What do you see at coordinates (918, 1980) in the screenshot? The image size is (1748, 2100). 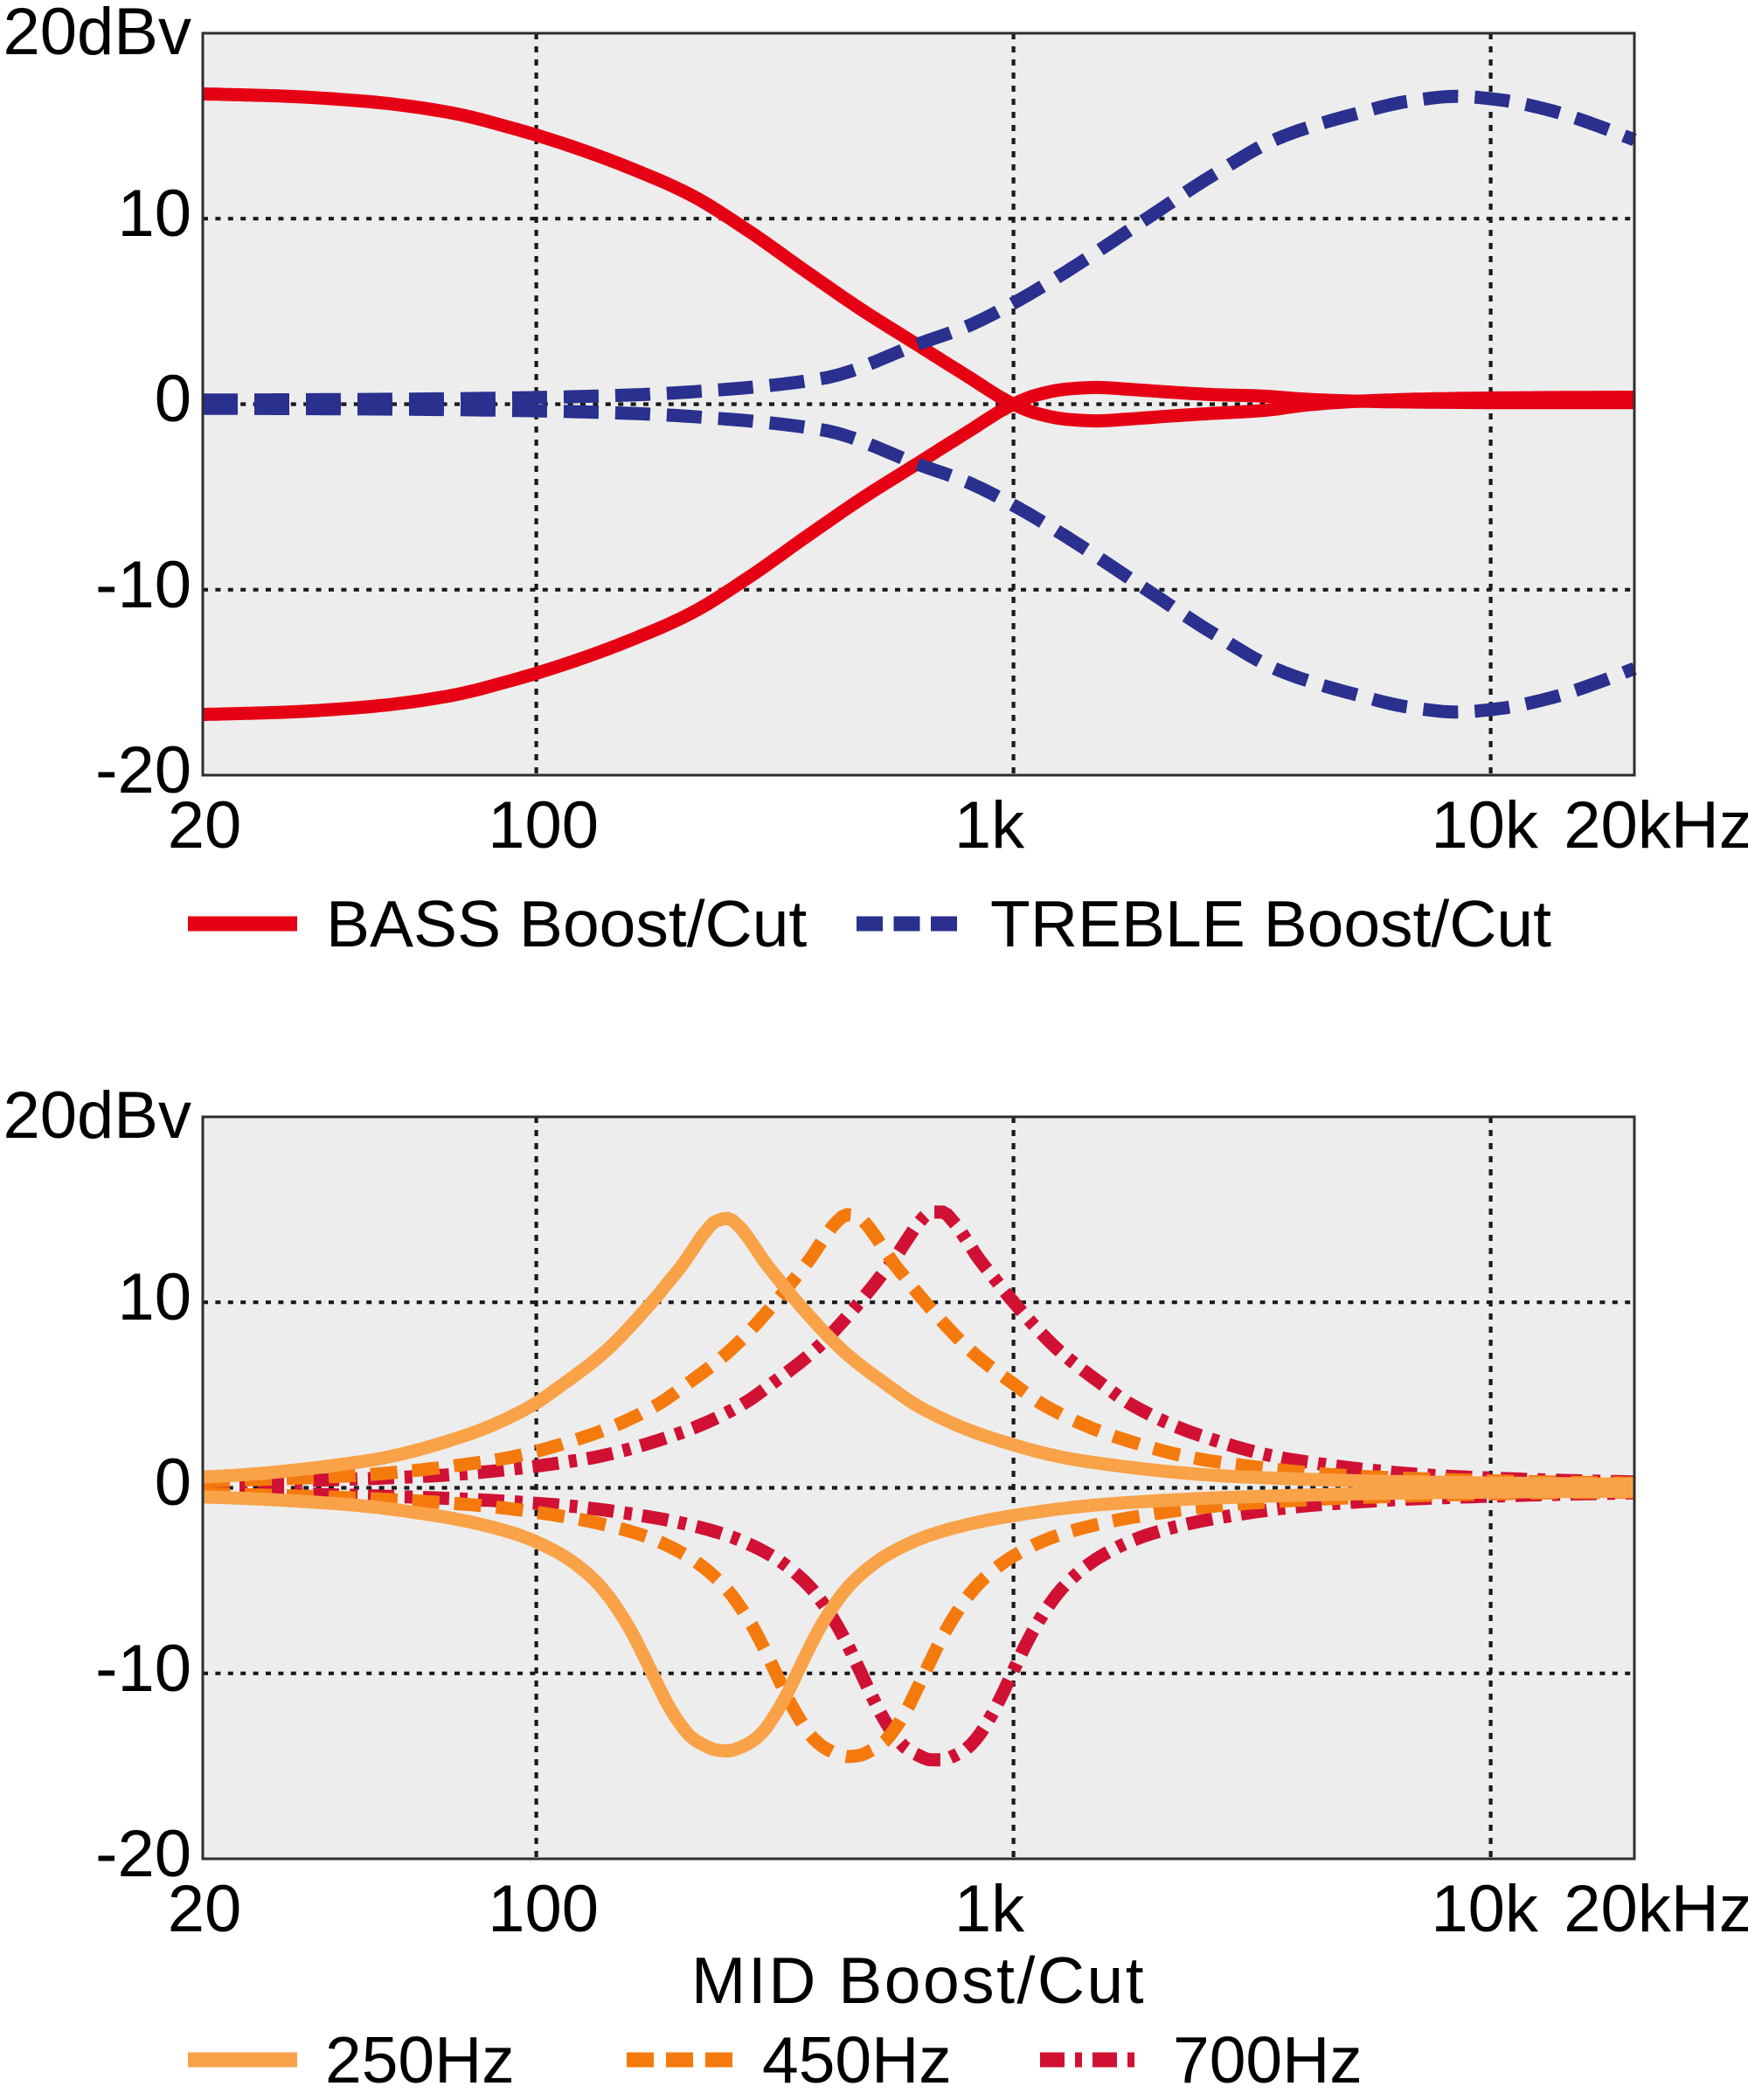 I see `svg-text: MID Boost/Cut` at bounding box center [918, 1980].